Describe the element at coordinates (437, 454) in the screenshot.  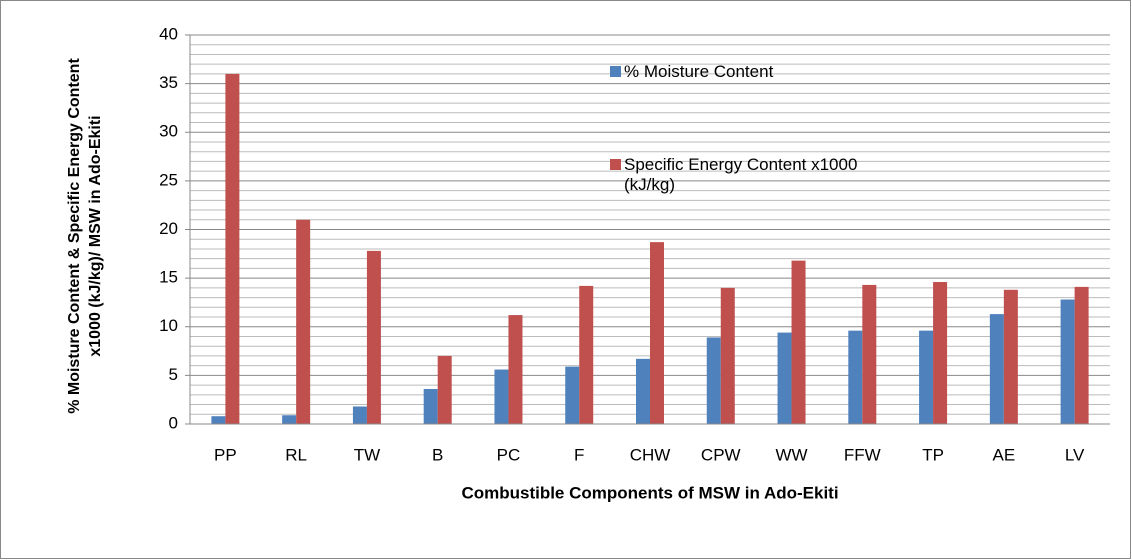
I see `x-tick-label: B` at that location.